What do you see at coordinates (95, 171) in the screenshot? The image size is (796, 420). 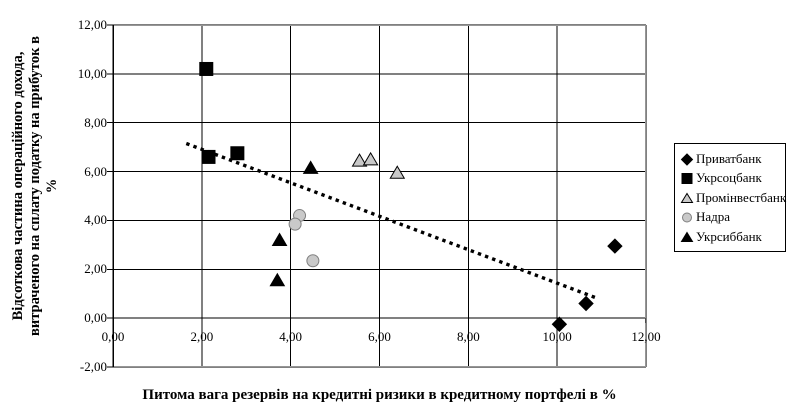 I see `y-tick-label: 6,00` at bounding box center [95, 171].